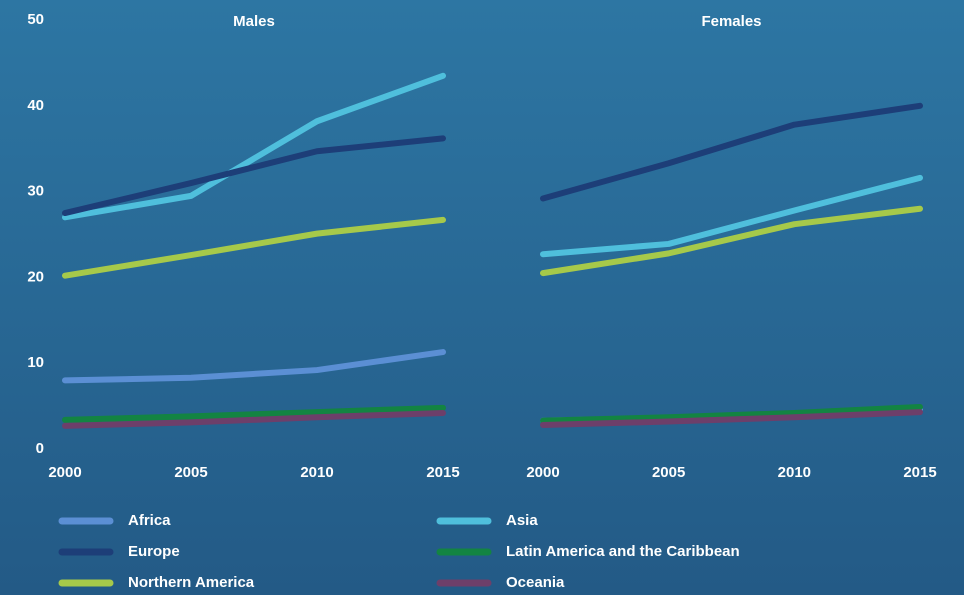  What do you see at coordinates (35, 105) in the screenshot?
I see `y-tick-label: 40` at bounding box center [35, 105].